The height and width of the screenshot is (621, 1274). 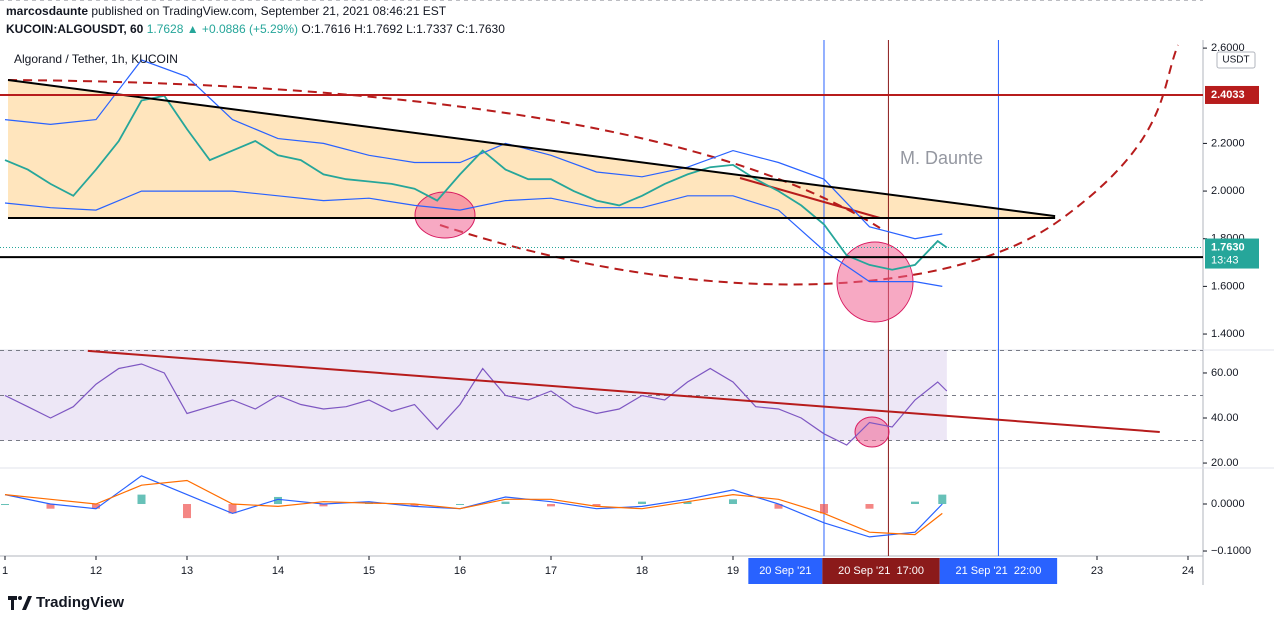 I want to click on x-tick-label: 18, so click(x=642, y=571).